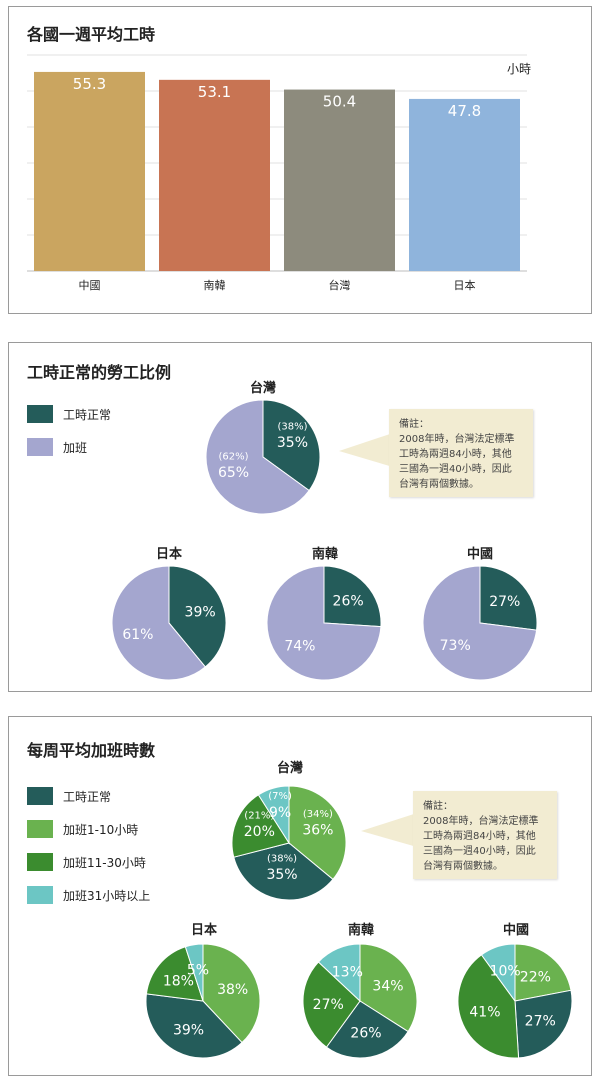 The width and height of the screenshot is (600, 1082). I want to click on panel-title: 每周平均加班時數, so click(91, 750).